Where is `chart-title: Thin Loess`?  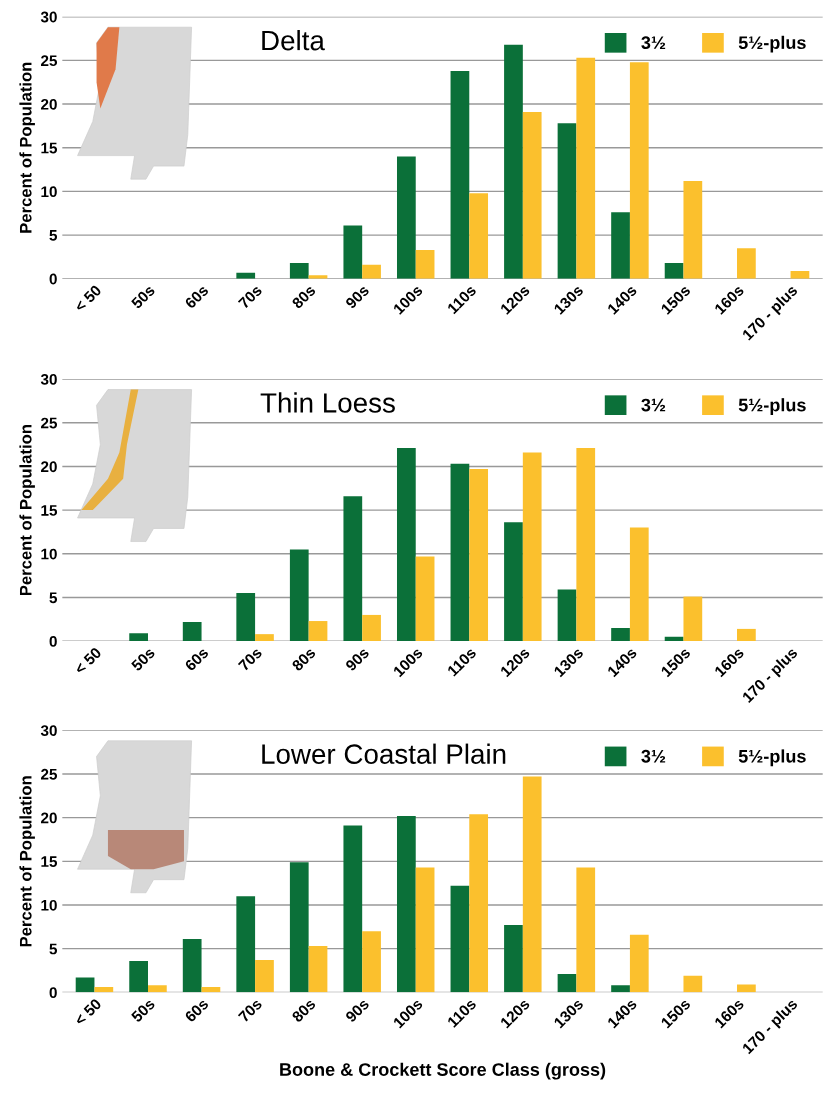
chart-title: Thin Loess is located at coordinates (327, 402).